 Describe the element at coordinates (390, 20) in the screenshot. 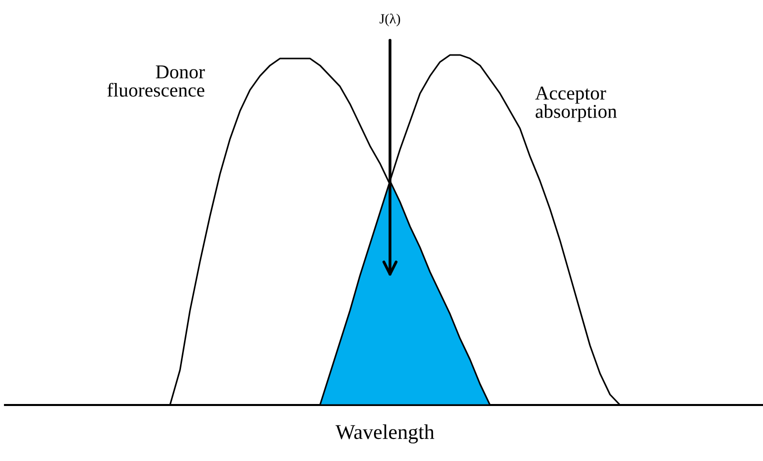

I see `text: J(λ)` at that location.